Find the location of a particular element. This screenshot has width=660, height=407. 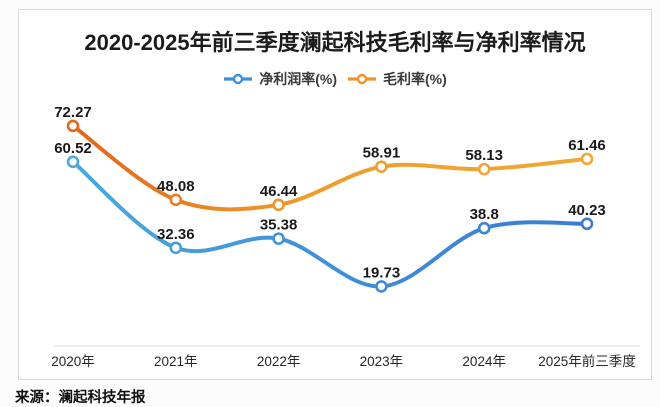

value-label: 38.8 is located at coordinates (484, 214).